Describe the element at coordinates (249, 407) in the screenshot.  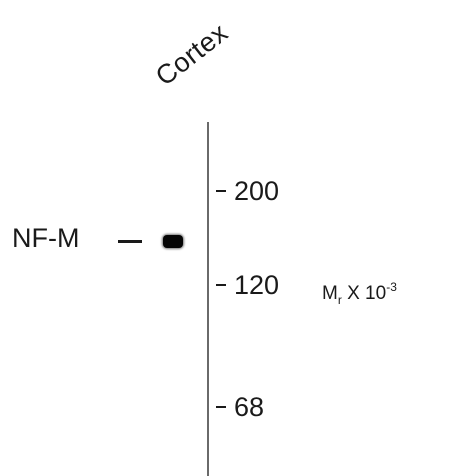
I see `marker-label: 68` at that location.